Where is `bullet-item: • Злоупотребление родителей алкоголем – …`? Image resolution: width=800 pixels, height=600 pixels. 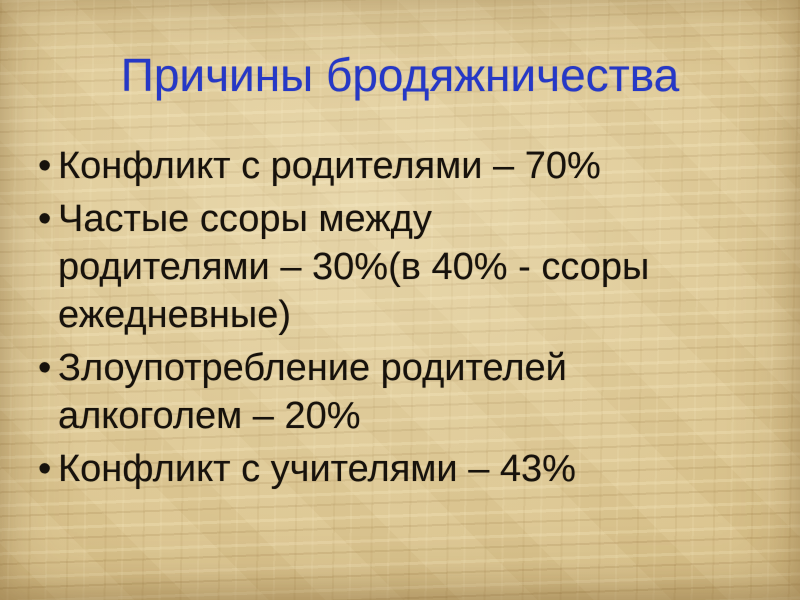
bullet-item: • Злоупотребление родителей алкоголем – … is located at coordinates (408, 392).